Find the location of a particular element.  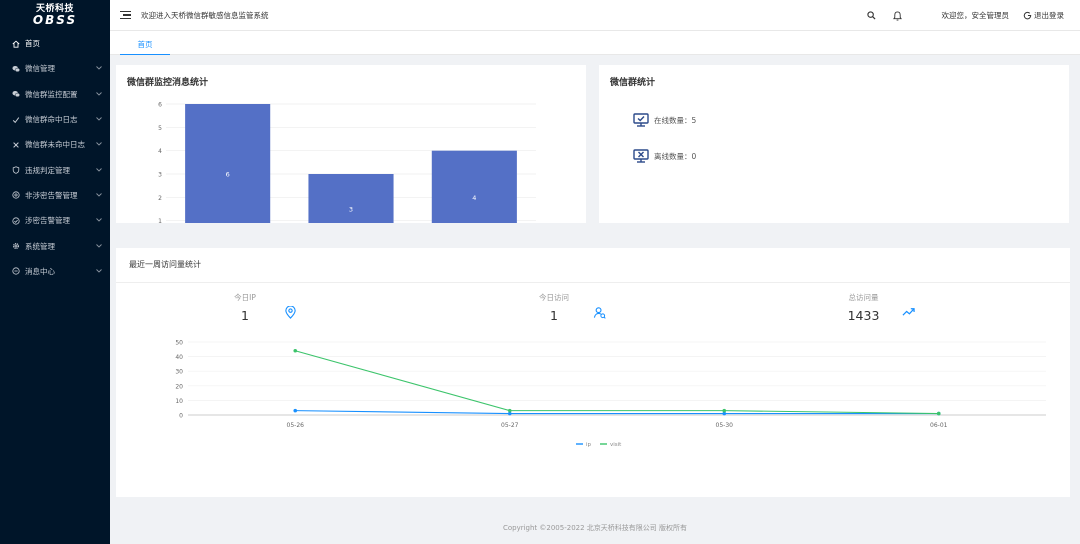

footer-copyright: Copyright ©2005-2022 北京天桥科技有限公司 版权所有 is located at coordinates (595, 528).